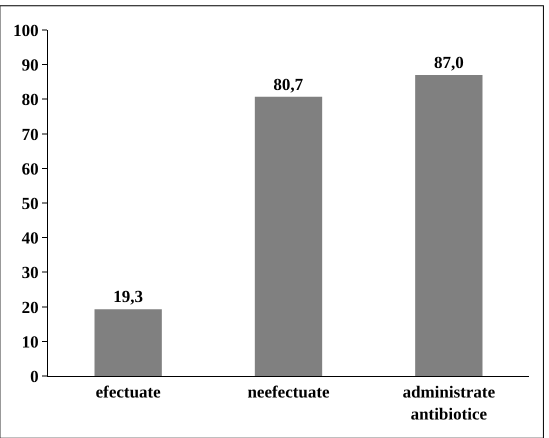 The width and height of the screenshot is (549, 438). I want to click on data-label: 80,7, so click(288, 84).